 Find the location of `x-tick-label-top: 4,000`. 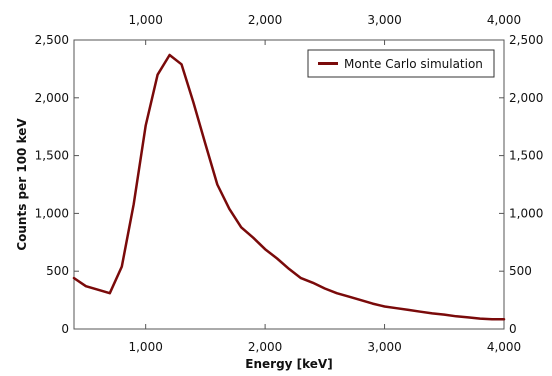

x-tick-label-top: 4,000 is located at coordinates (504, 20).